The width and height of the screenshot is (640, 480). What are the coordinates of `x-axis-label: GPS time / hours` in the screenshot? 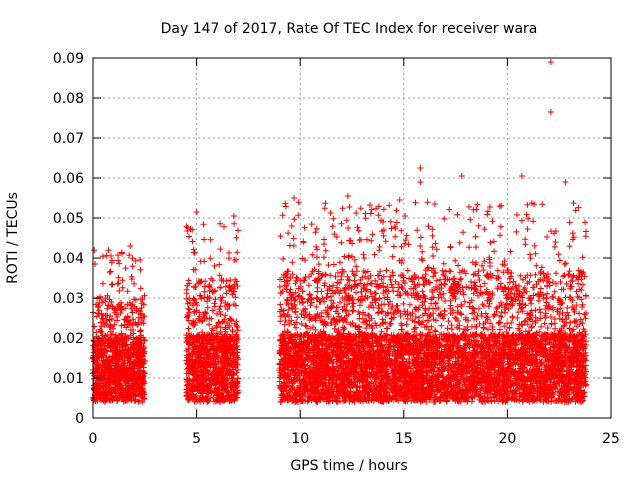 It's located at (348, 466).